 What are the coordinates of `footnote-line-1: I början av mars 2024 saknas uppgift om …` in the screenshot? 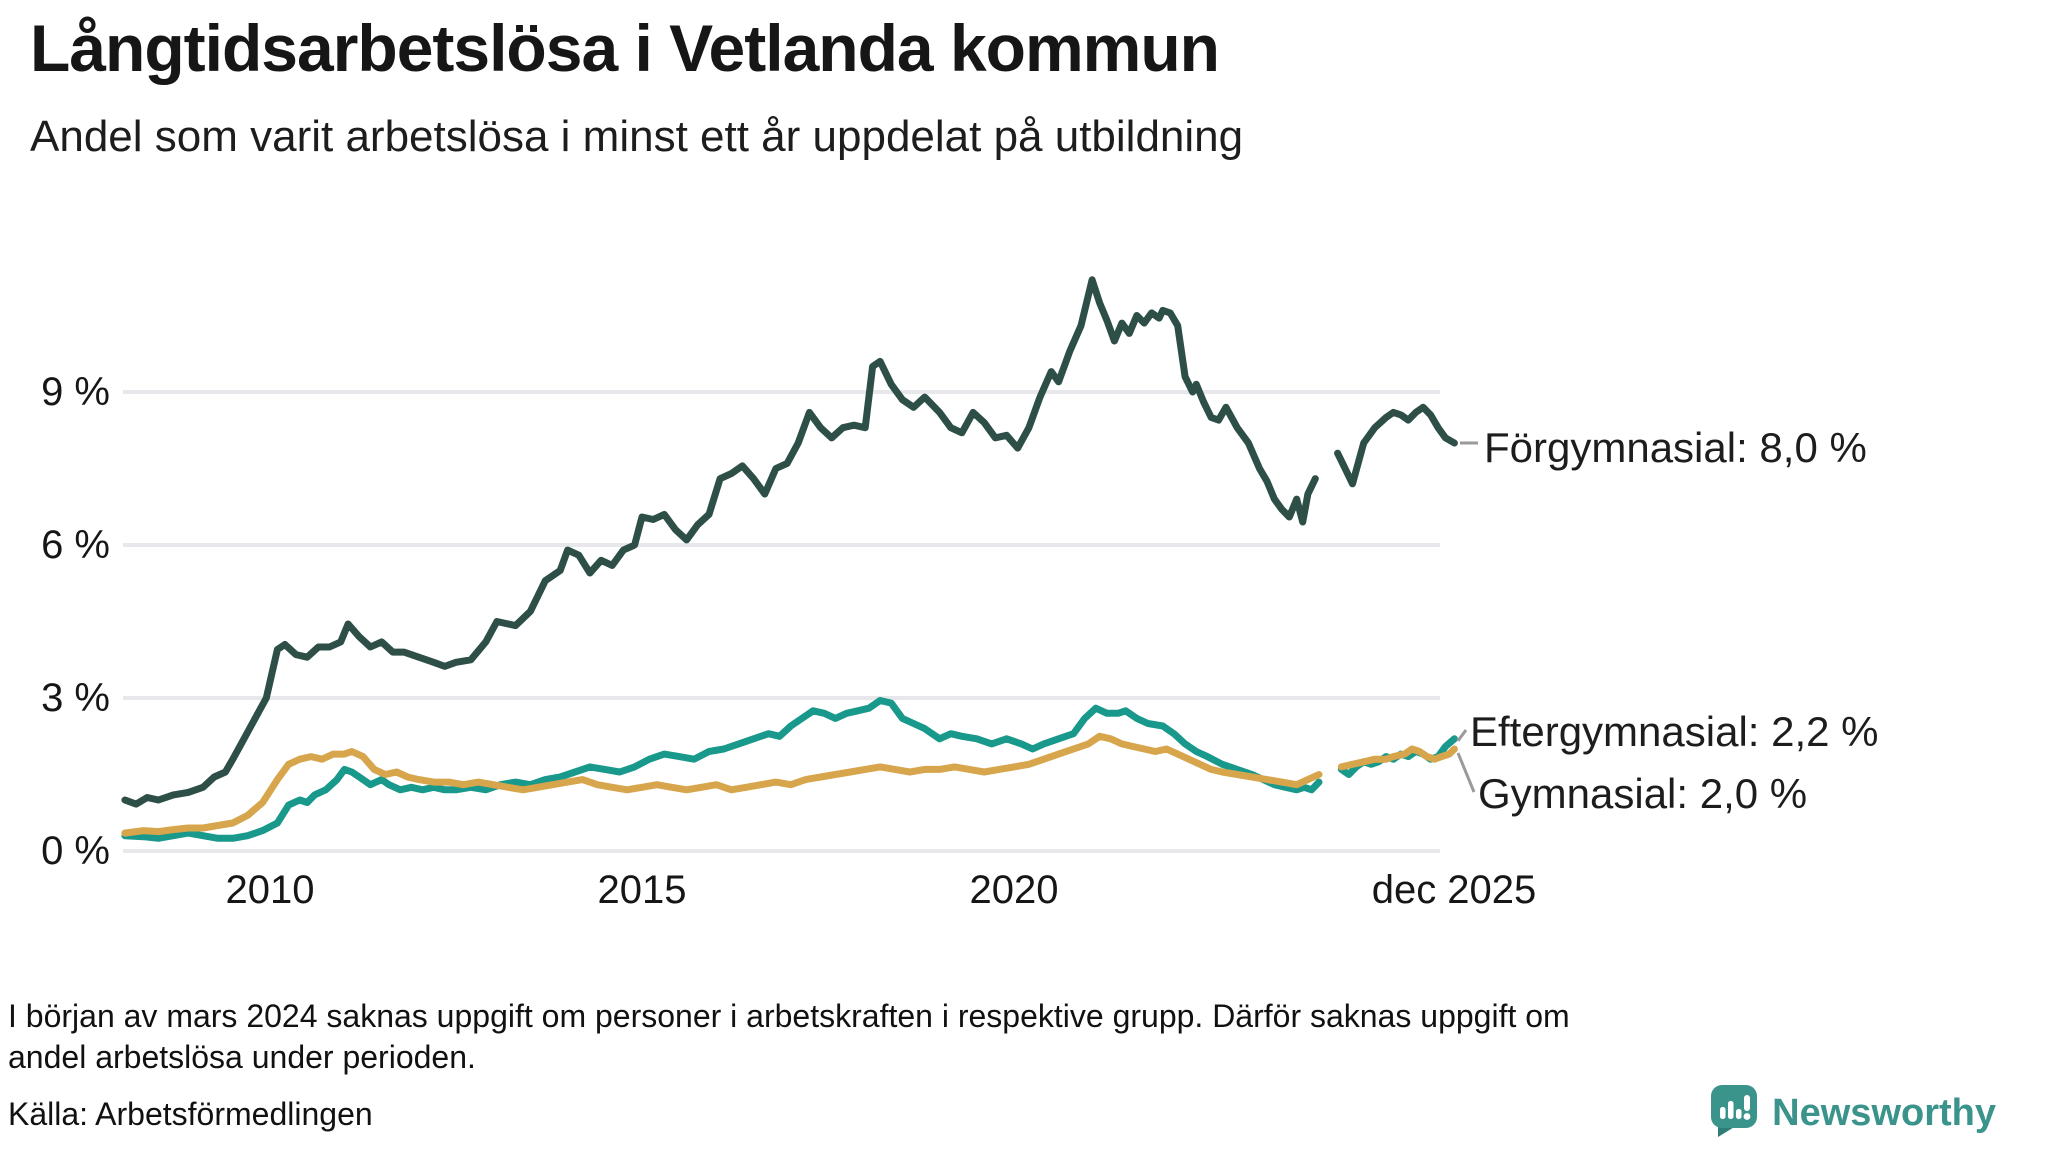 It's located at (789, 1016).